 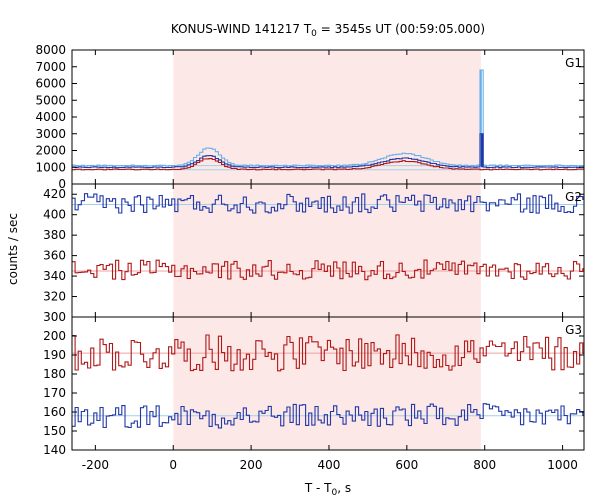 What do you see at coordinates (54, 450) in the screenshot?
I see `y-tick-label: 140` at bounding box center [54, 450].